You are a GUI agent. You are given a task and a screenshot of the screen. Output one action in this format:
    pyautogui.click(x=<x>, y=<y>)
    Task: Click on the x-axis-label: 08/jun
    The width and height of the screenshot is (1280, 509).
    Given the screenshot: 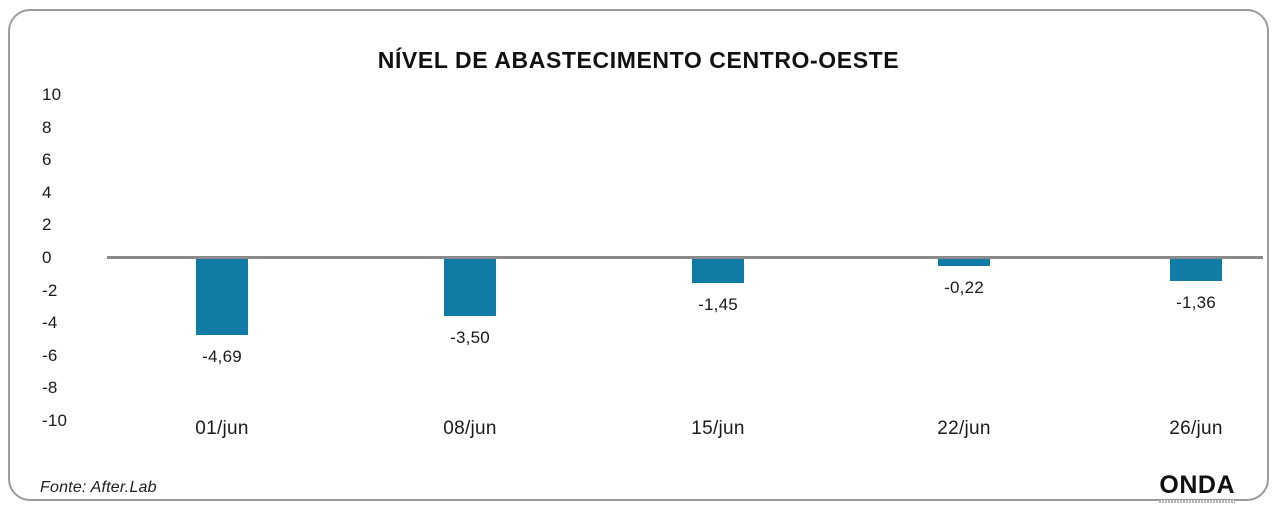 What is the action you would take?
    pyautogui.click(x=470, y=428)
    